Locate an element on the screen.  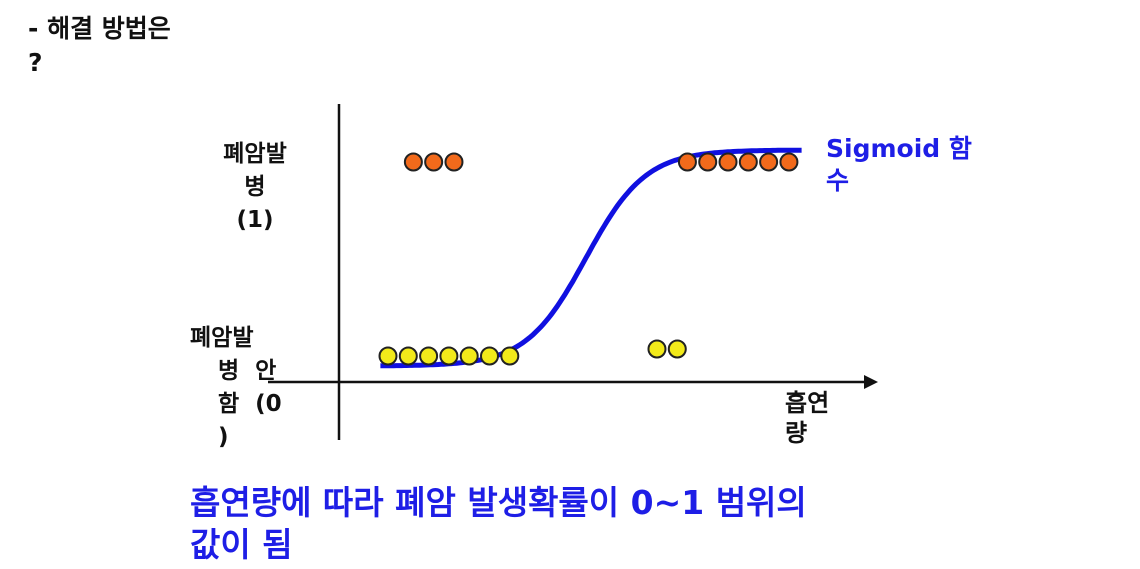
y-label-negative-line-1: 폐암발 is located at coordinates (222, 338).